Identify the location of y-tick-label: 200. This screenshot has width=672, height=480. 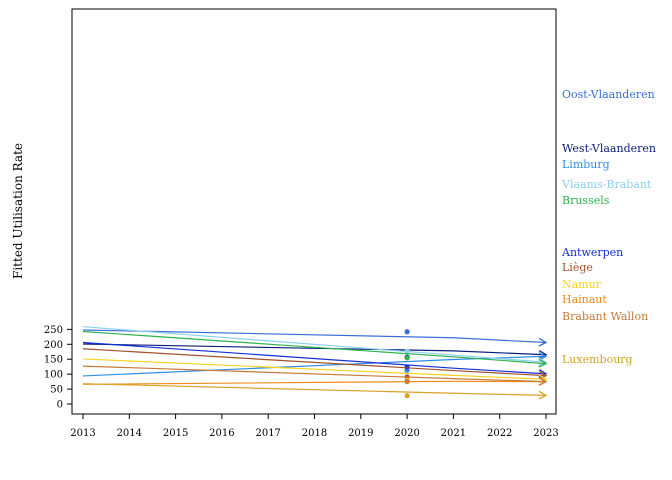
(53, 345).